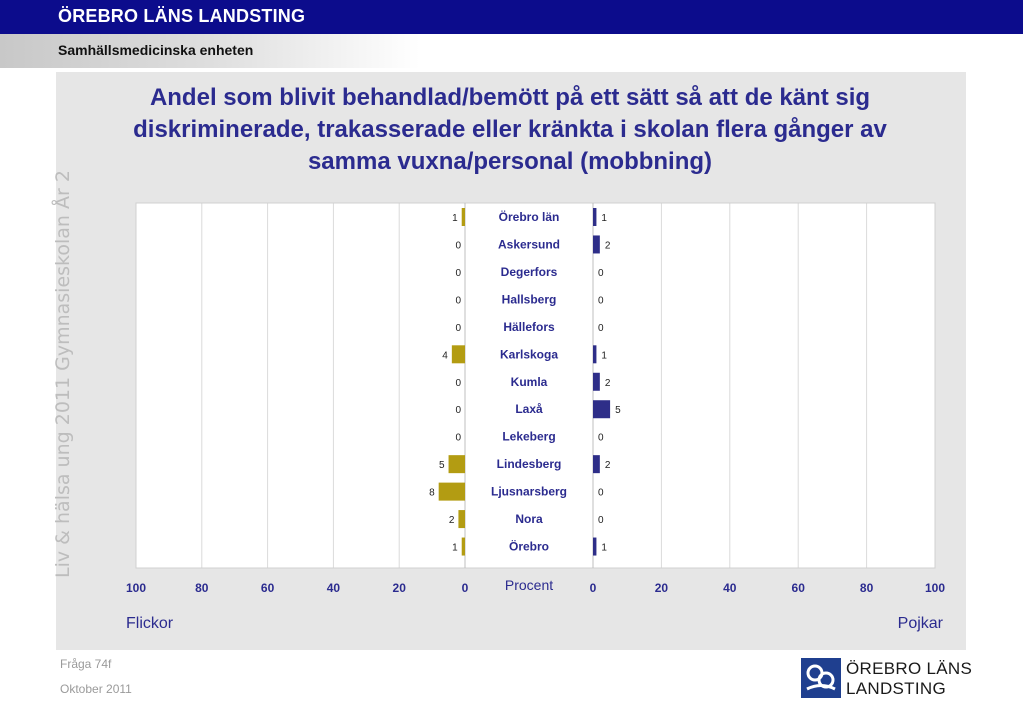  What do you see at coordinates (445, 355) in the screenshot?
I see `value-label-flickor: 4` at bounding box center [445, 355].